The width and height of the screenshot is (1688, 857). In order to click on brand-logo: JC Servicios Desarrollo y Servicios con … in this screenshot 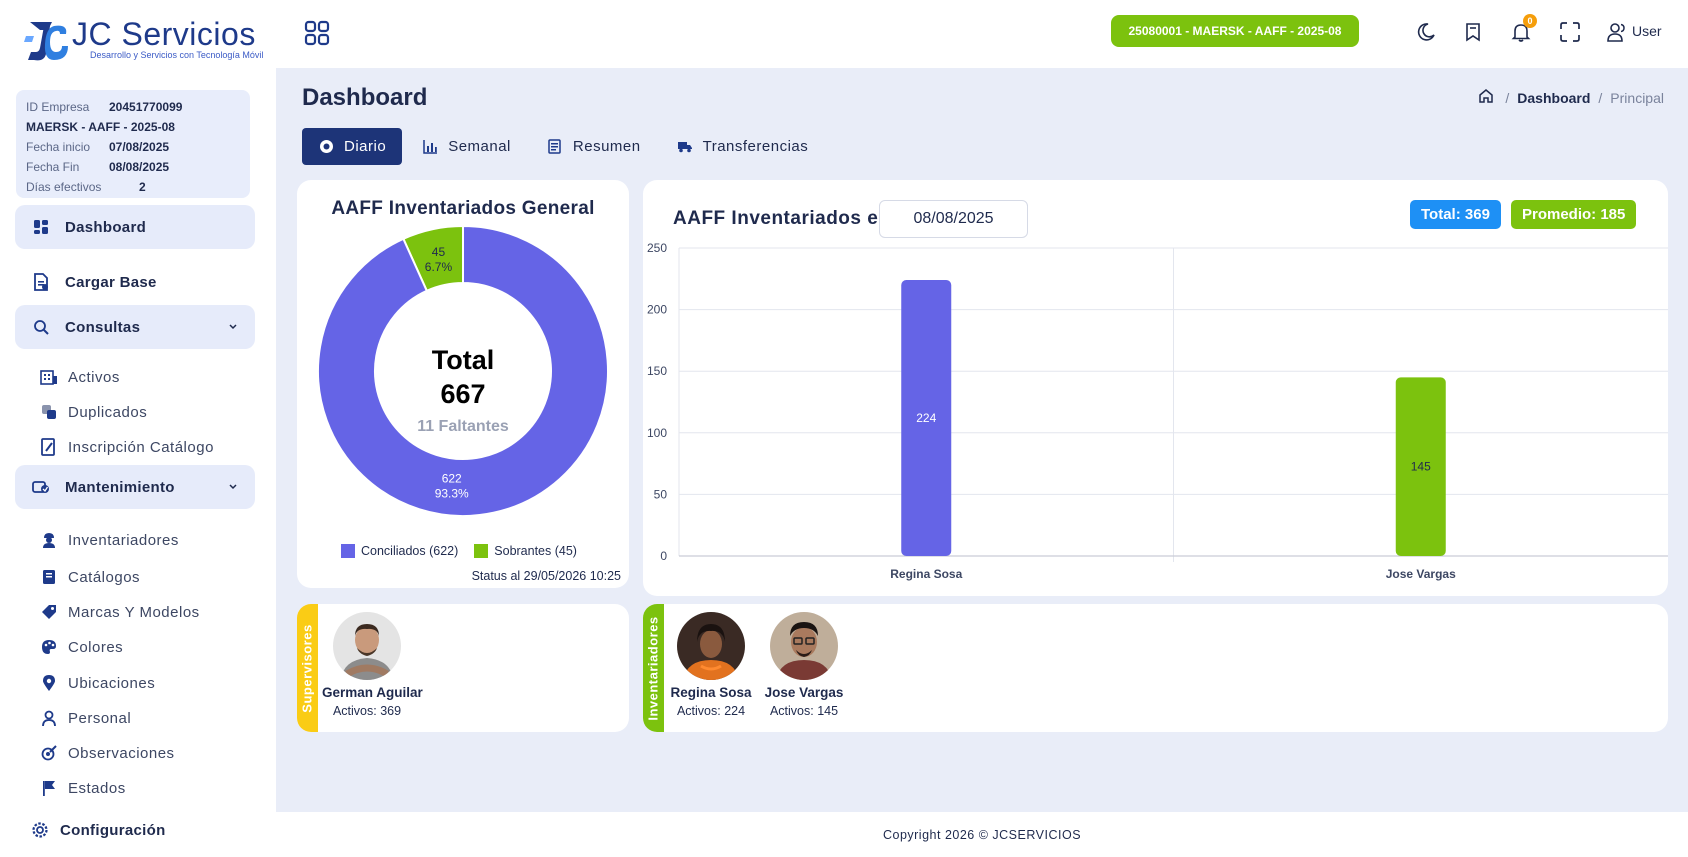, I will do `click(143, 40)`.